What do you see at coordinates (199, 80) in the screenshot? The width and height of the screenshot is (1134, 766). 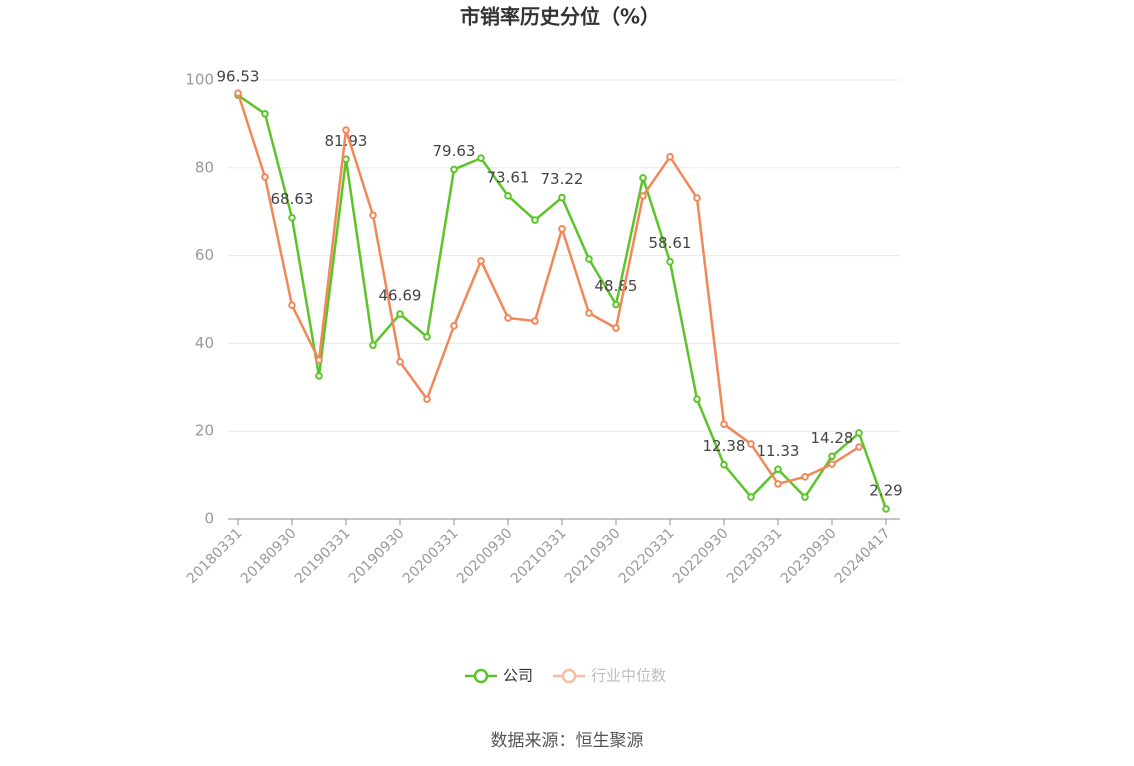 I see `y-tick-label: 100` at bounding box center [199, 80].